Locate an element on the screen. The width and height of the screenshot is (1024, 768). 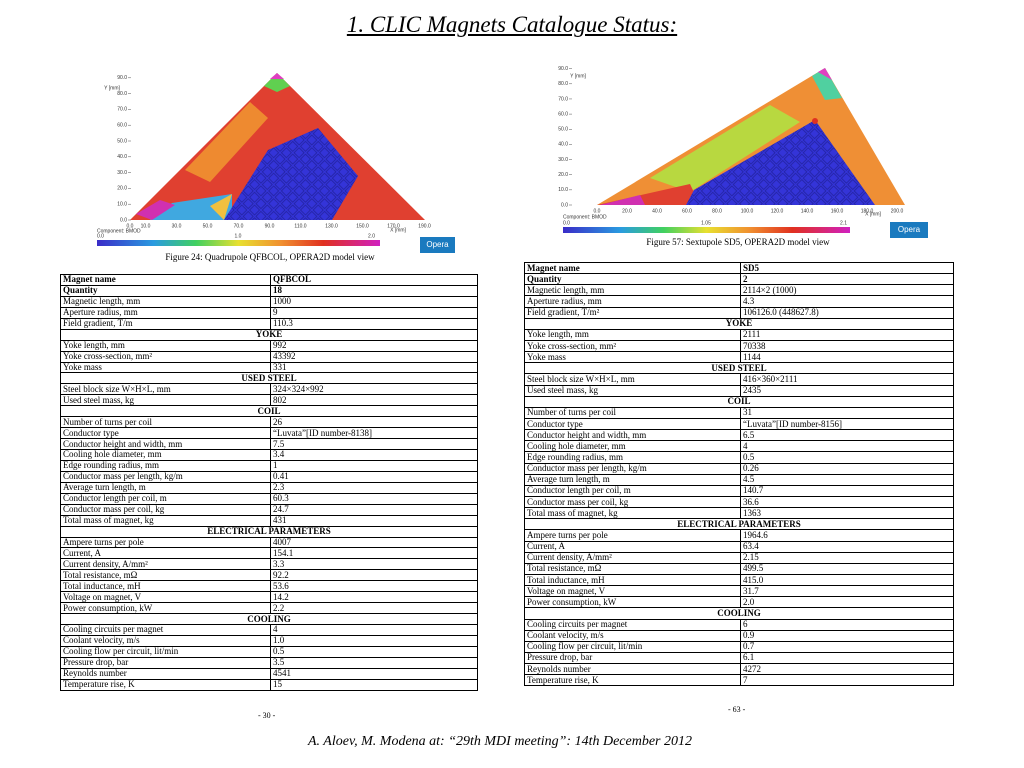
table-row: Conductor type “Luvata”[ID number-8156] is located at coordinates (739, 424).